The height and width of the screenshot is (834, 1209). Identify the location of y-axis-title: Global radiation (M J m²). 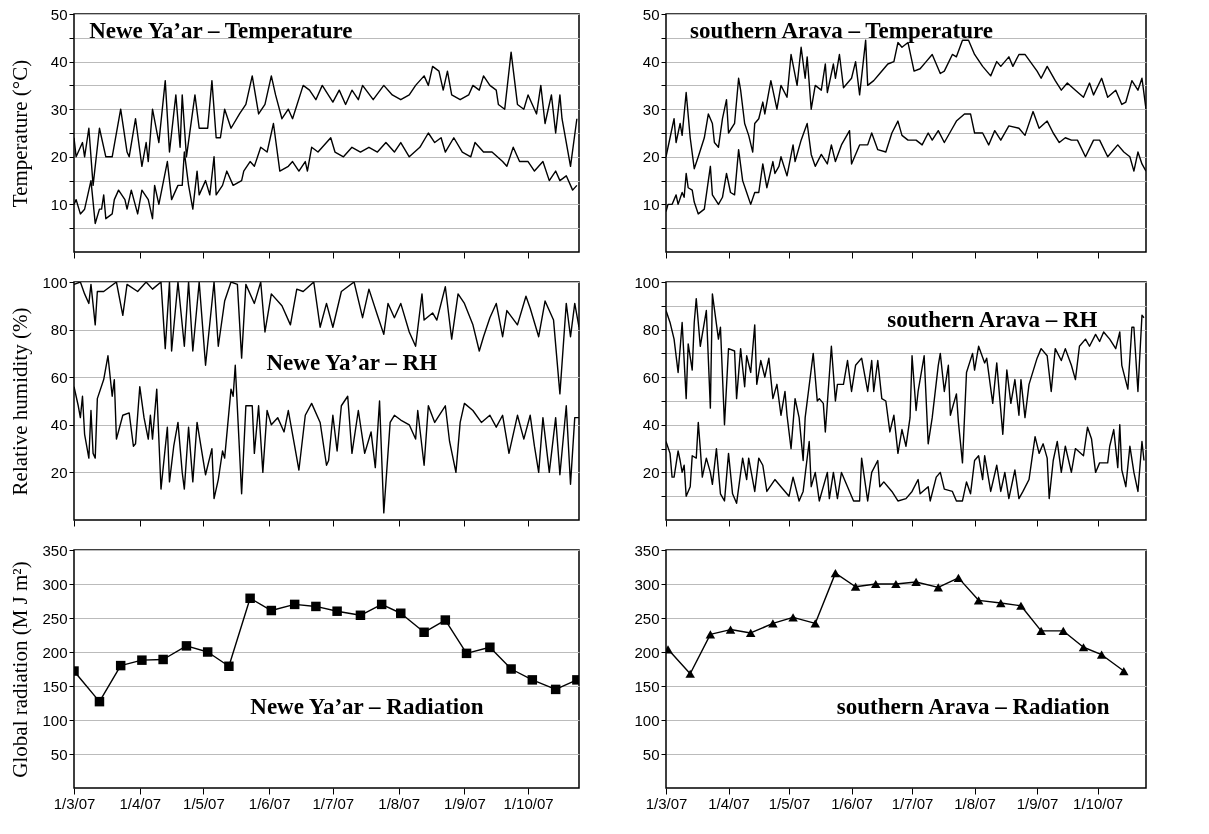
(19, 669).